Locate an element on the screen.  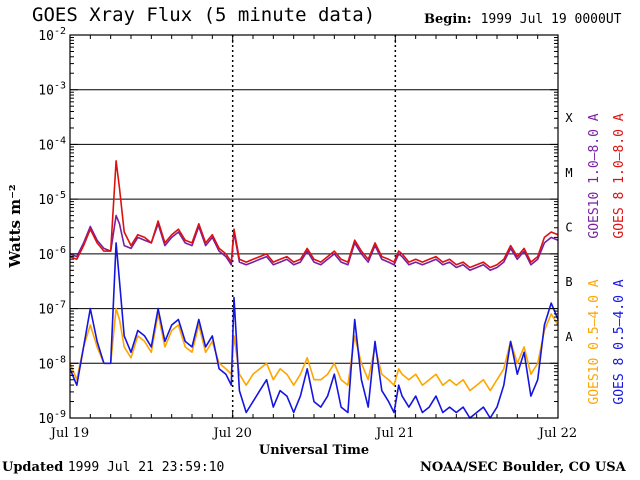
x-tick-label: Jul 19 is located at coordinates (69, 433).